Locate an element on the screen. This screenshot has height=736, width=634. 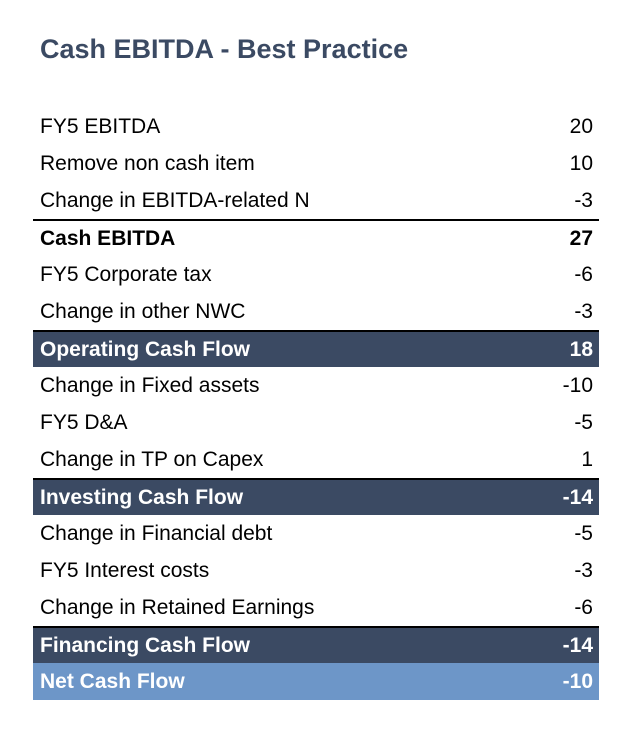
page-title: Cash EBITDA - Best Practice is located at coordinates (224, 49).